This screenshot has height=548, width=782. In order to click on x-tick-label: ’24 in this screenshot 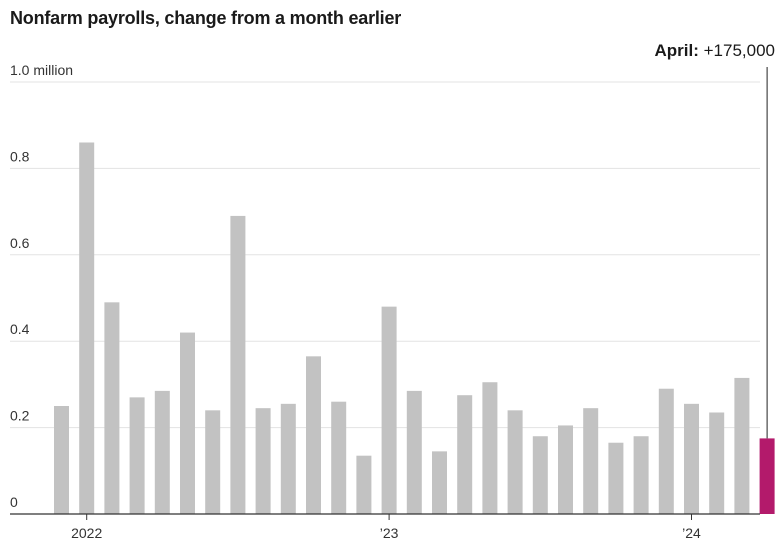, I will do `click(691, 533)`.